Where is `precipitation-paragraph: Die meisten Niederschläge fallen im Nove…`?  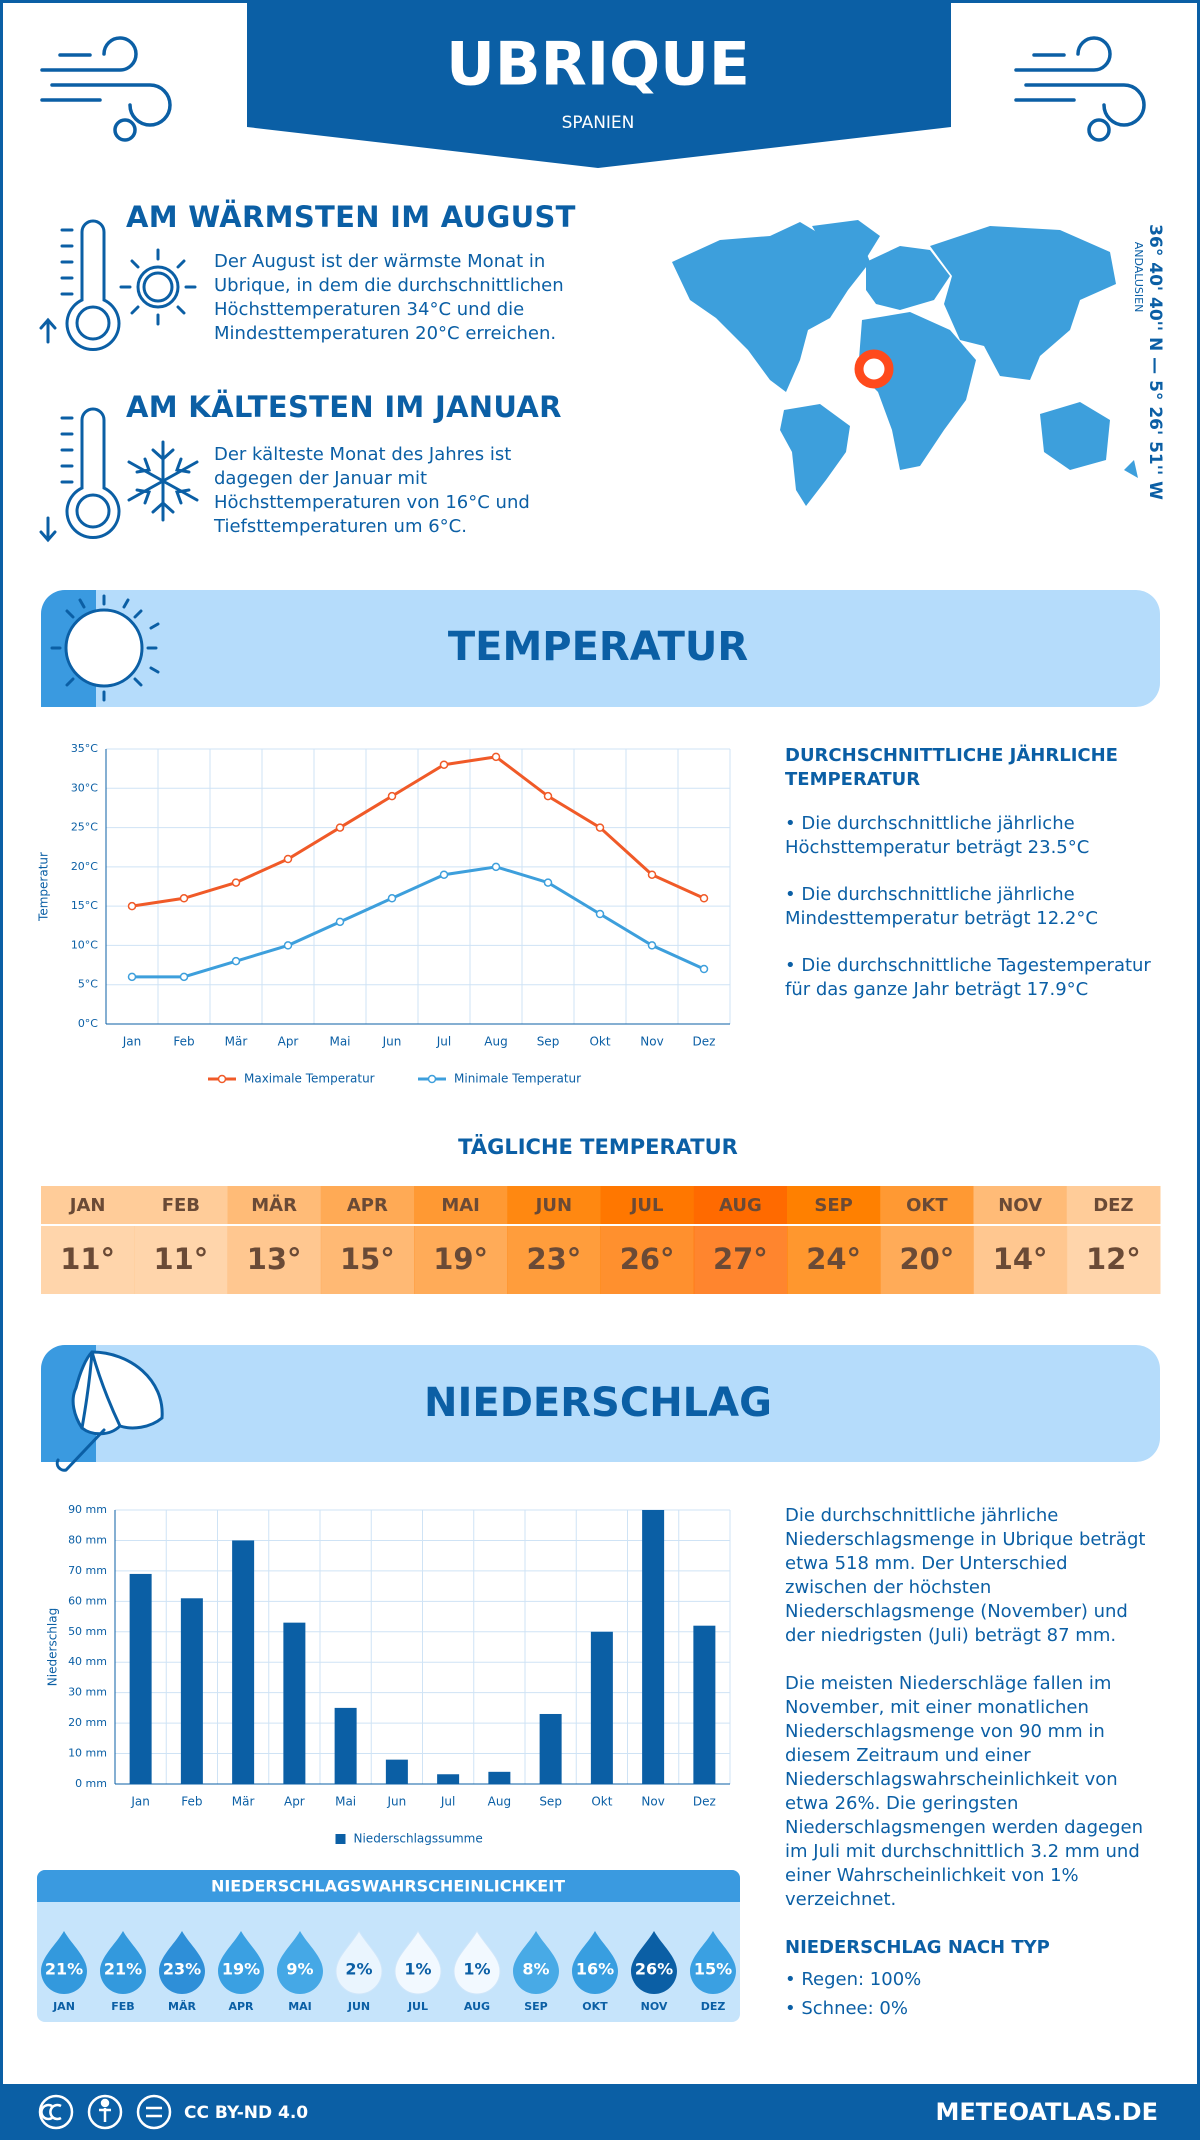 precipitation-paragraph: Die meisten Niederschläge fallen im Nove… is located at coordinates (964, 1791).